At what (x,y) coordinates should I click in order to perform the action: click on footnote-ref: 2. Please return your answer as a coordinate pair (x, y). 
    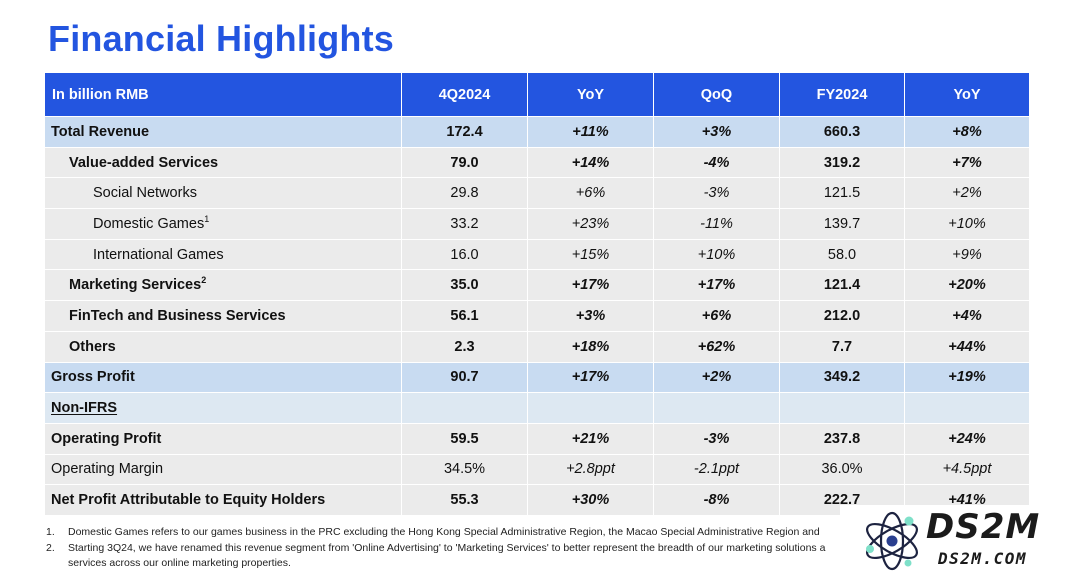
    Looking at the image, I should click on (204, 280).